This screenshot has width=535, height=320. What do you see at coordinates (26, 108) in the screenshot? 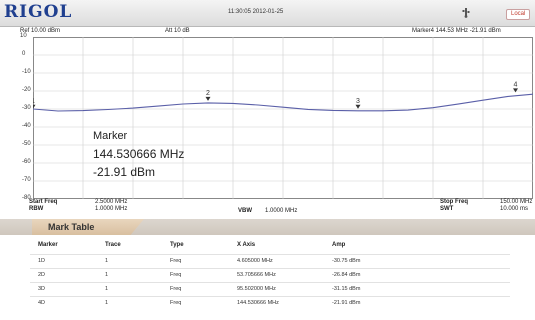
I see `y-tick-label: -30` at bounding box center [26, 108].